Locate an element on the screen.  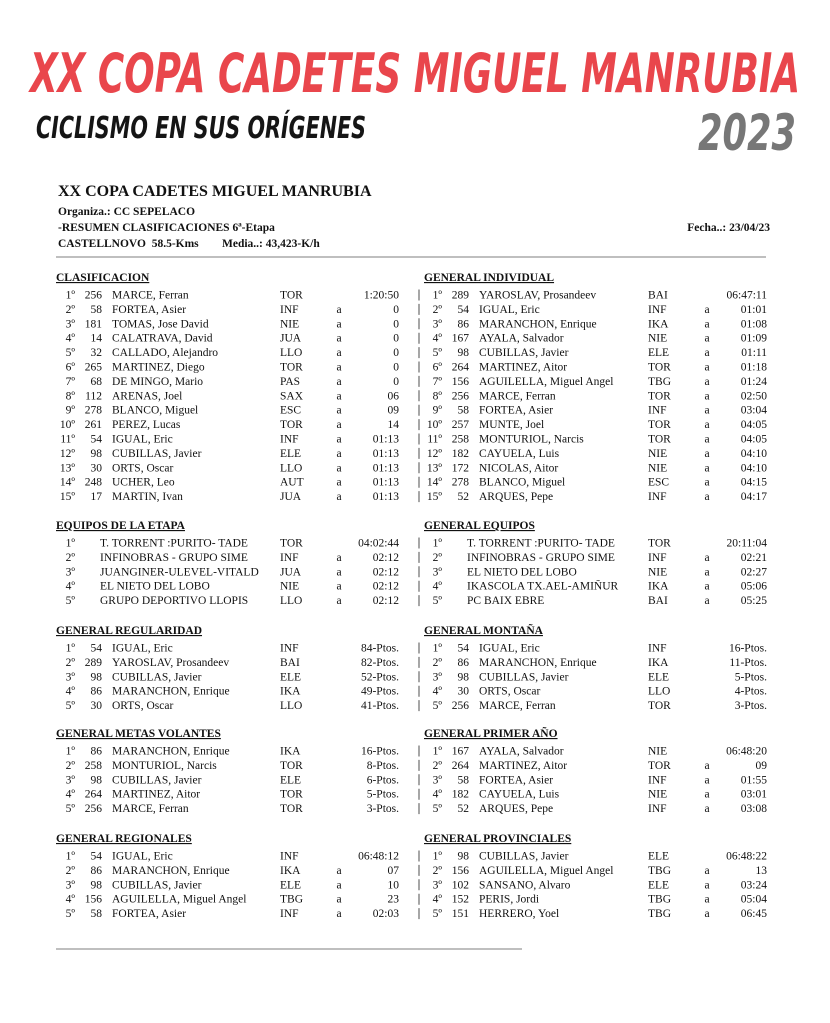
bib-number: 98 is located at coordinates (97, 454).